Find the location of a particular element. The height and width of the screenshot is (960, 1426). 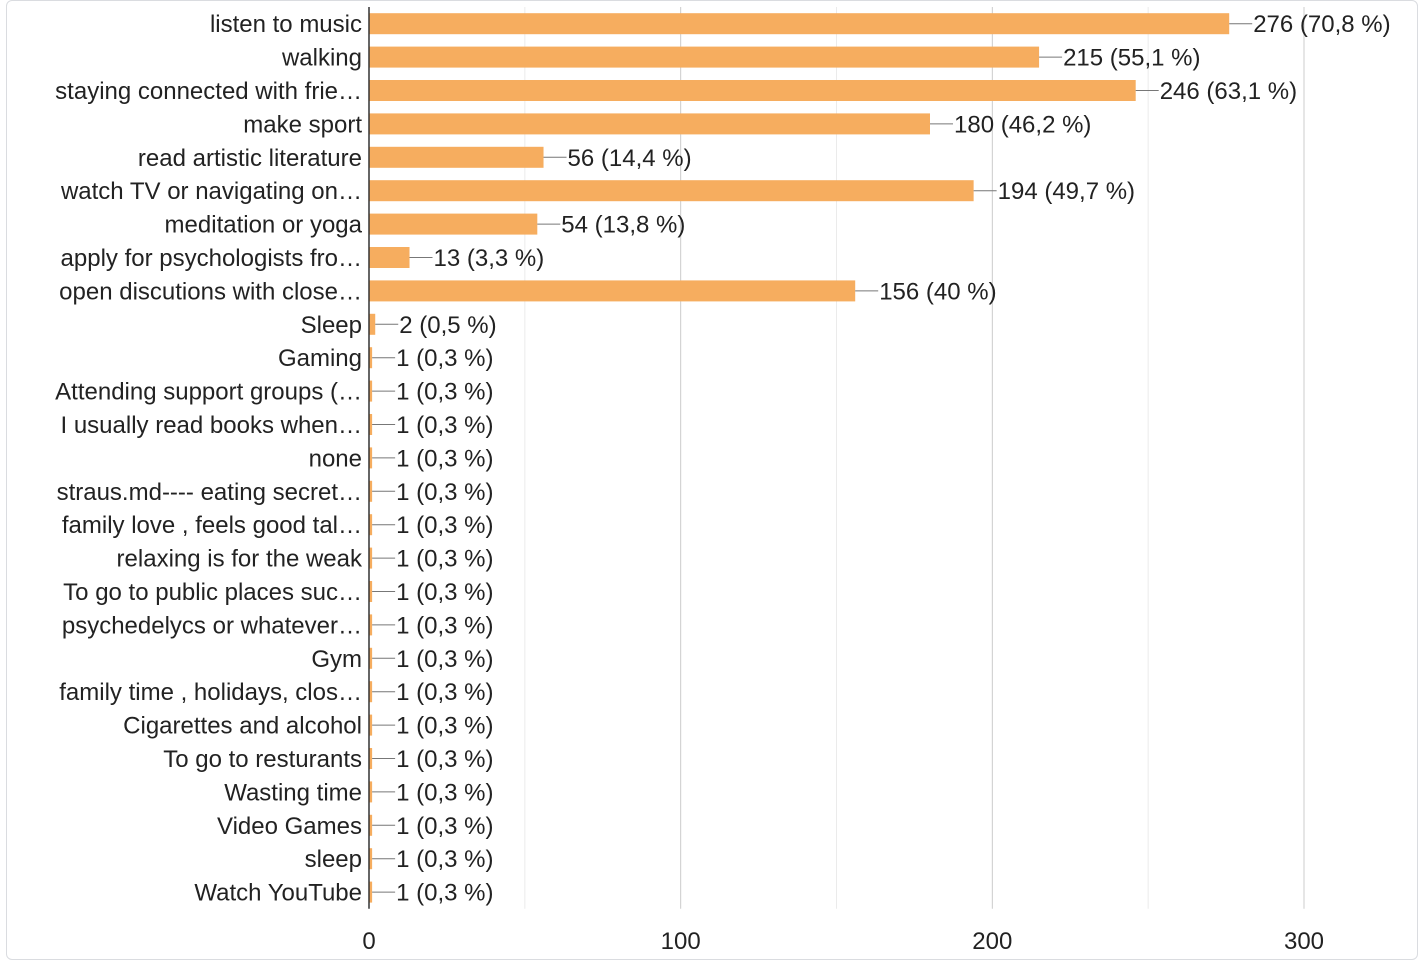

bar-meditation-or-yoga is located at coordinates (453, 224).